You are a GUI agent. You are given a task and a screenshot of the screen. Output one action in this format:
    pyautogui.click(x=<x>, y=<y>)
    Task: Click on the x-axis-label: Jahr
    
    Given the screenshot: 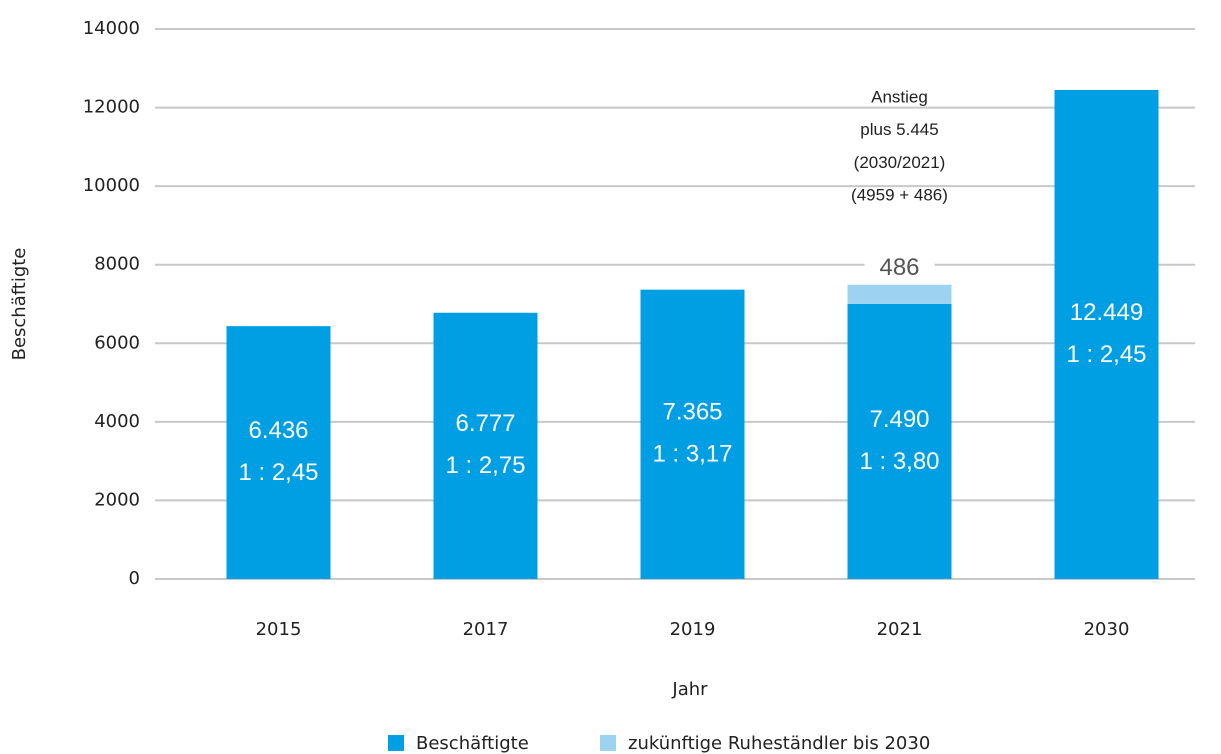 What is the action you would take?
    pyautogui.click(x=689, y=689)
    